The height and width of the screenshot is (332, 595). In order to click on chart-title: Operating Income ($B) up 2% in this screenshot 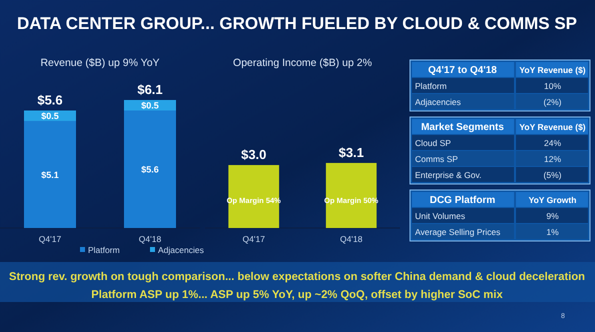, I will do `click(302, 63)`.